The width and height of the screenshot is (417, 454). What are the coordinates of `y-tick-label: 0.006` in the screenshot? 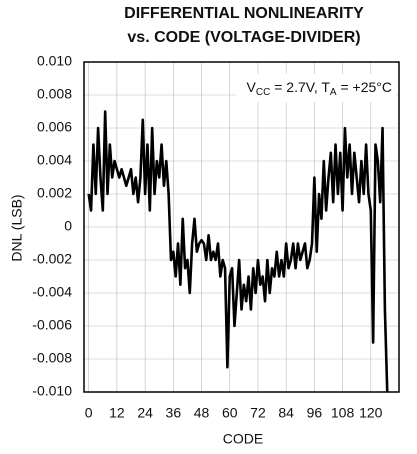 It's located at (54, 127).